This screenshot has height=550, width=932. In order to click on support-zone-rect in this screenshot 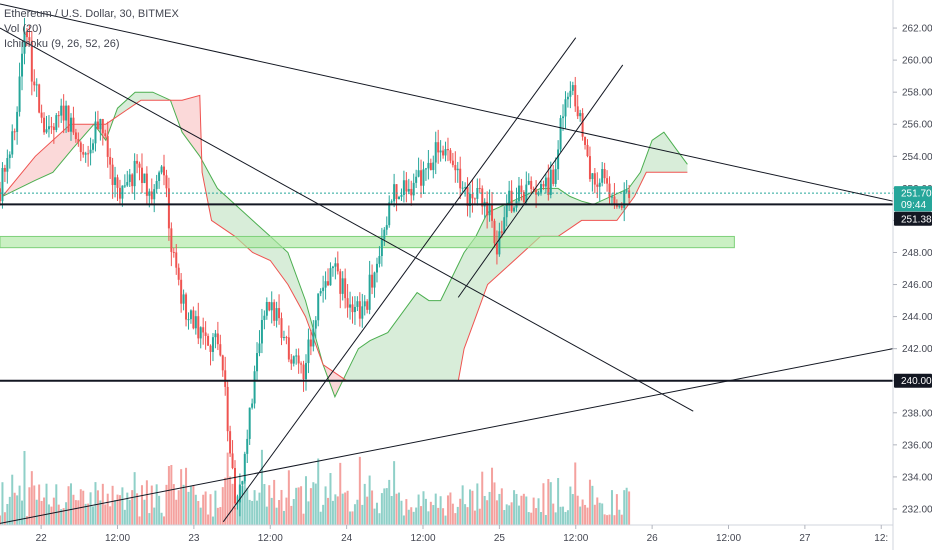, I will do `click(367, 242)`.